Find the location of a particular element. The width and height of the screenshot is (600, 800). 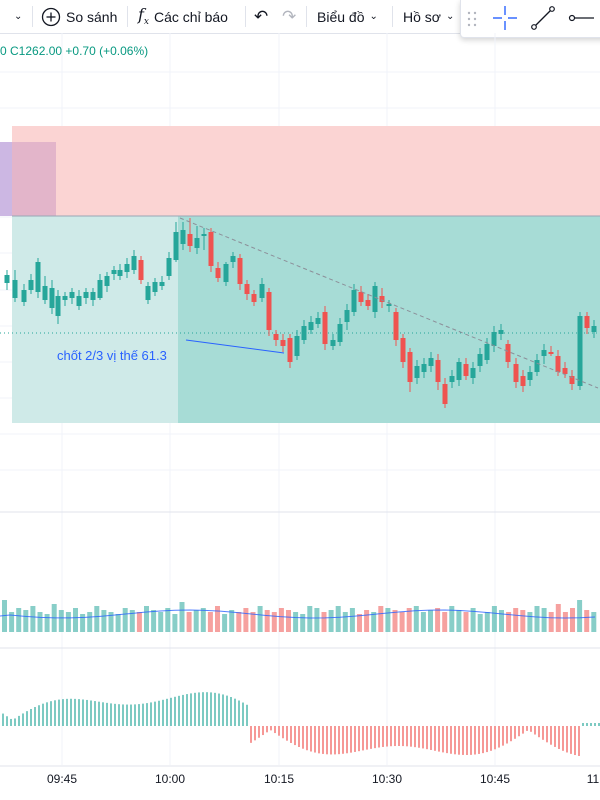

trend-line-icon is located at coordinates (543, 18).